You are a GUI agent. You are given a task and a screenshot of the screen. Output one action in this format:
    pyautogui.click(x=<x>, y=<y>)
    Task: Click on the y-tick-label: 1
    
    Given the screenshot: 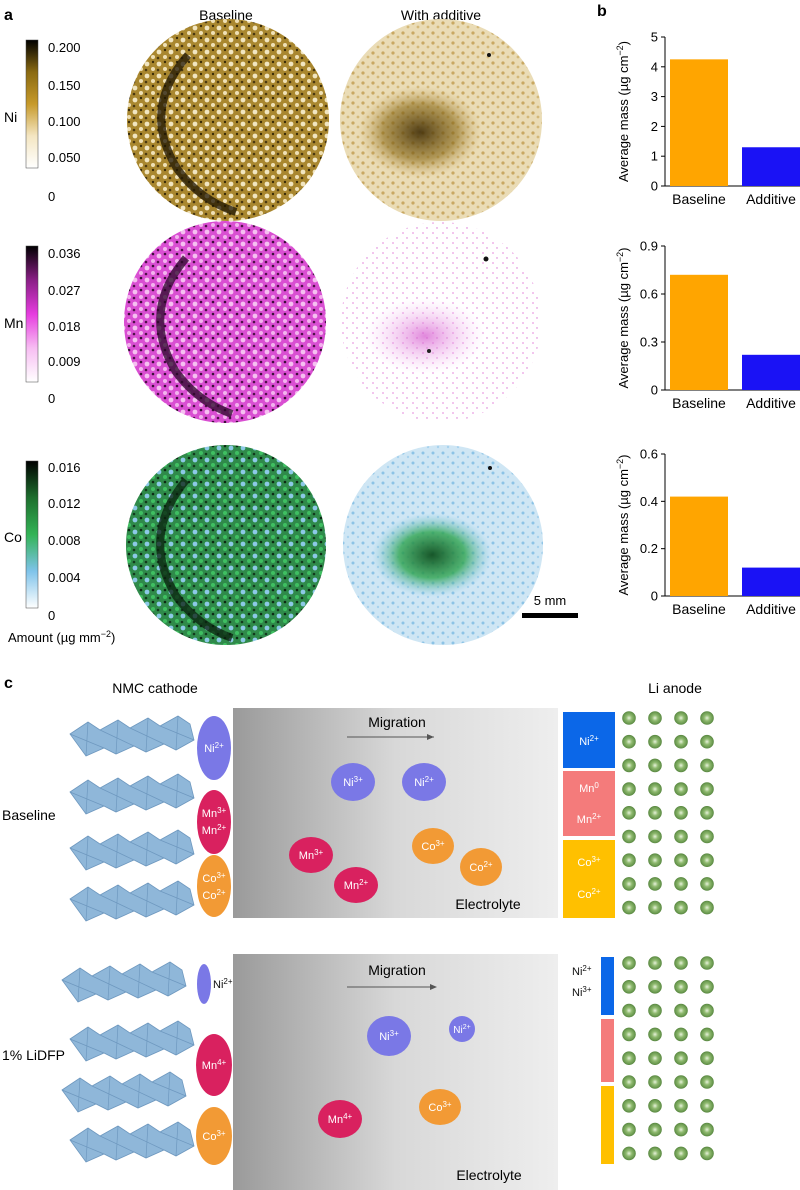 What is the action you would take?
    pyautogui.click(x=654, y=156)
    